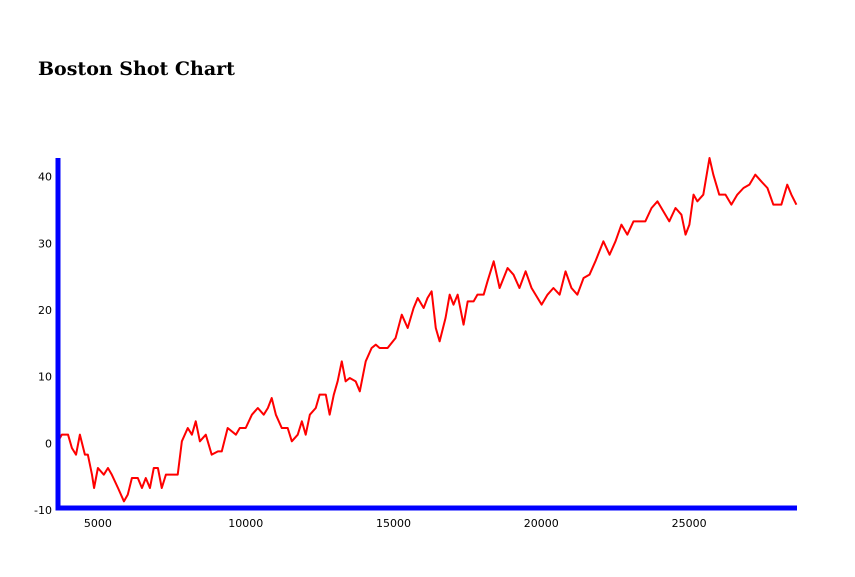  I want to click on chart-title: Boston Shot Chart, so click(136, 69).